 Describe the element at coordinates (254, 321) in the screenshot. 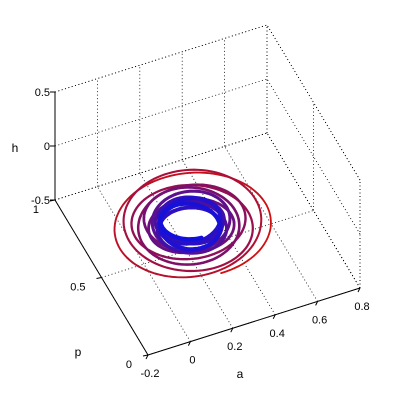

I see `x-axis-line` at that location.